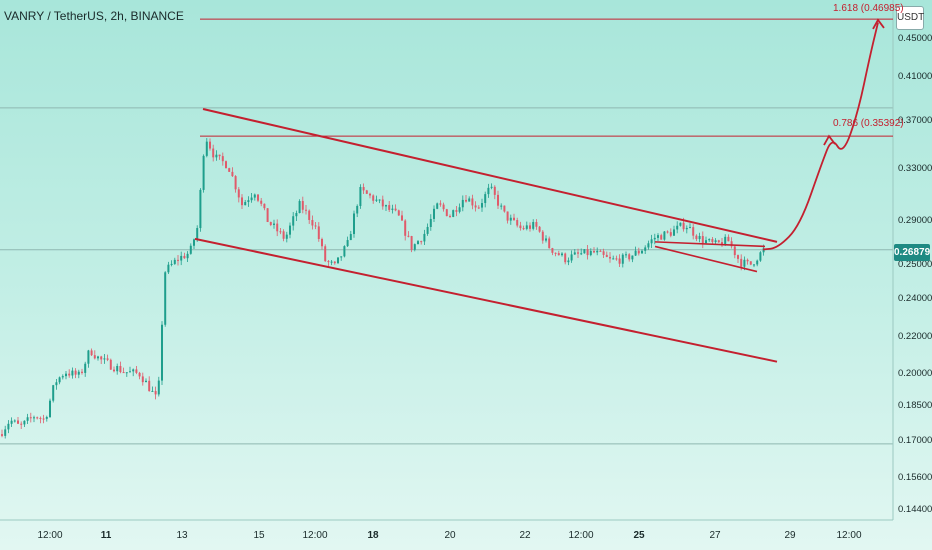 The width and height of the screenshot is (932, 550). What do you see at coordinates (915, 440) in the screenshot?
I see `y-tick-label: 0.17000` at bounding box center [915, 440].